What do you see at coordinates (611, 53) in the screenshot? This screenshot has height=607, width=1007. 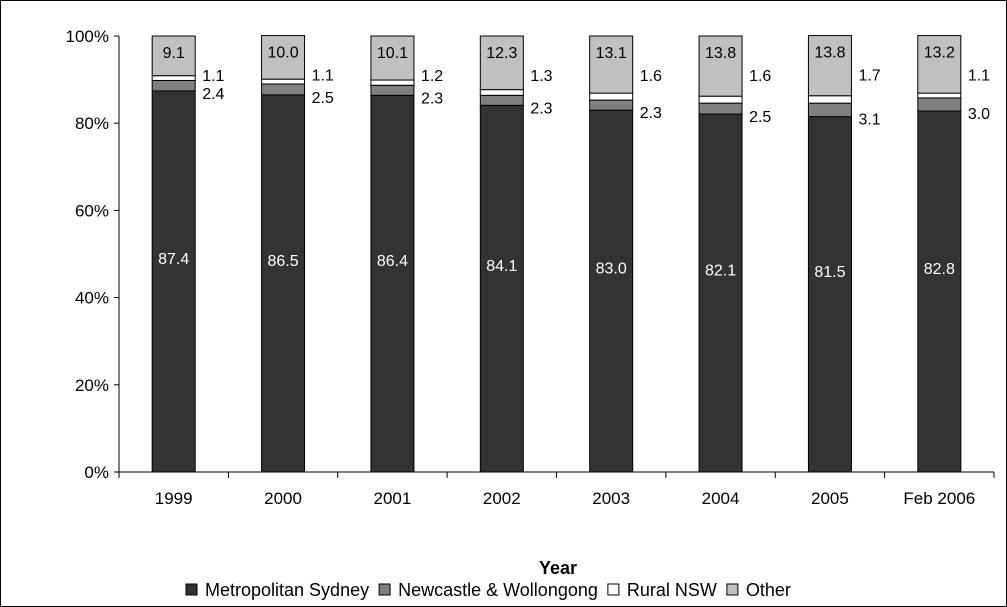 I see `other-data-label: 13.1` at bounding box center [611, 53].